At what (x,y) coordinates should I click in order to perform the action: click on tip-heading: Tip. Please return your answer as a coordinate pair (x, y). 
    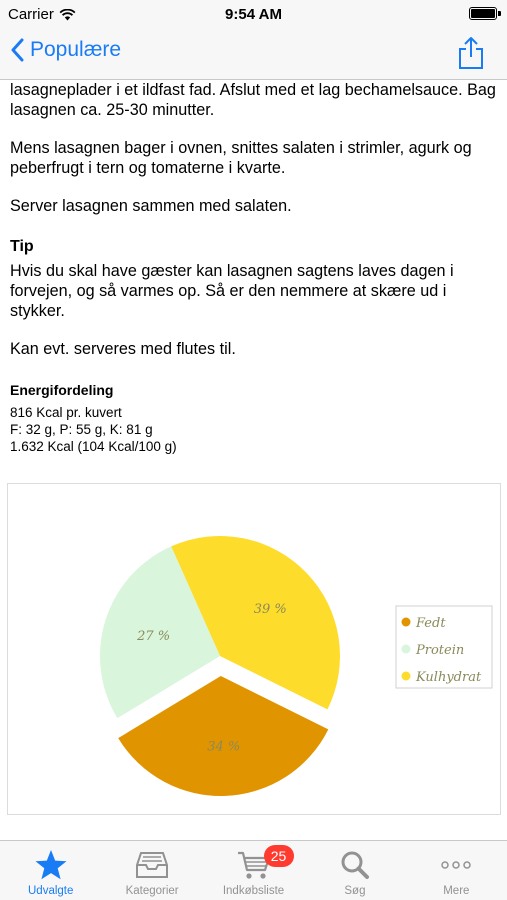
    Looking at the image, I should click on (22, 246).